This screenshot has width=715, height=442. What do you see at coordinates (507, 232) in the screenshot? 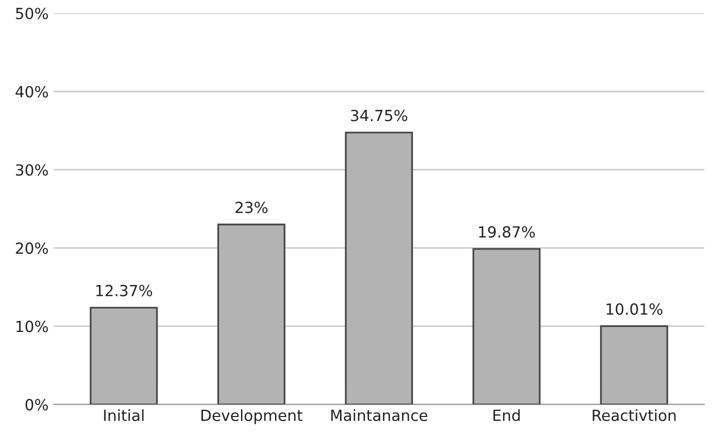
I see `data-label: 19.87%` at bounding box center [507, 232].